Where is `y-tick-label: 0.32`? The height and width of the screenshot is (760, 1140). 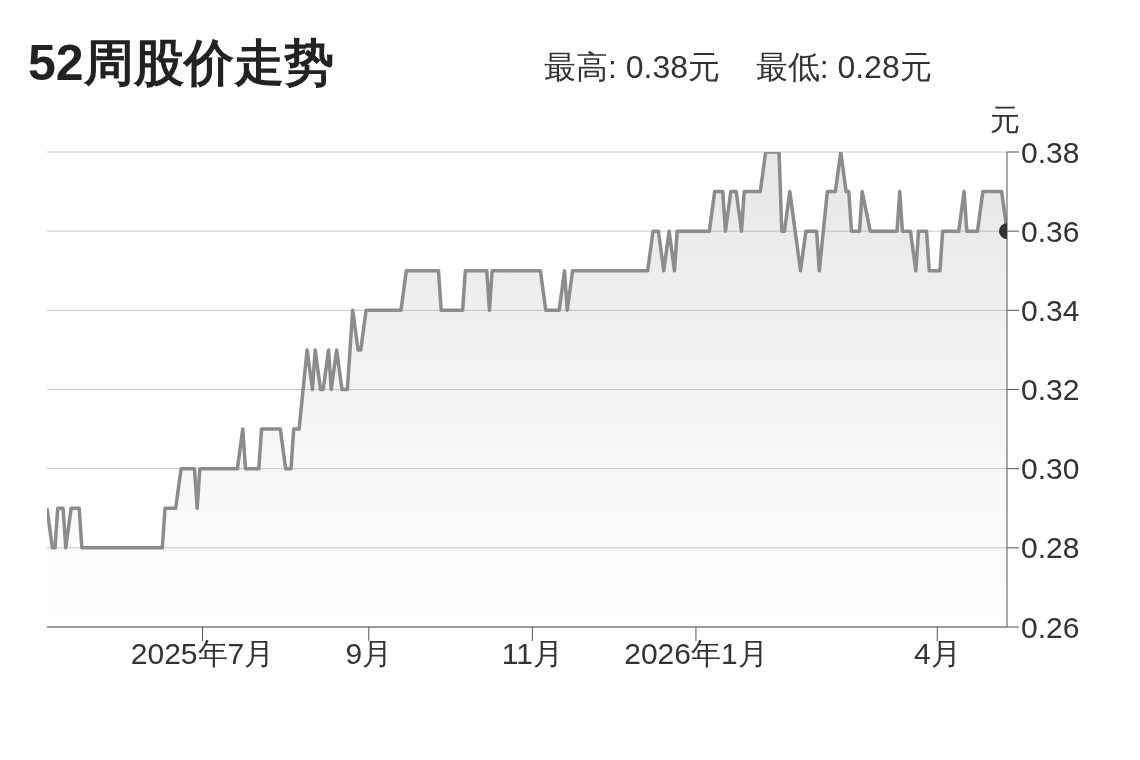 y-tick-label: 0.32 is located at coordinates (1050, 390).